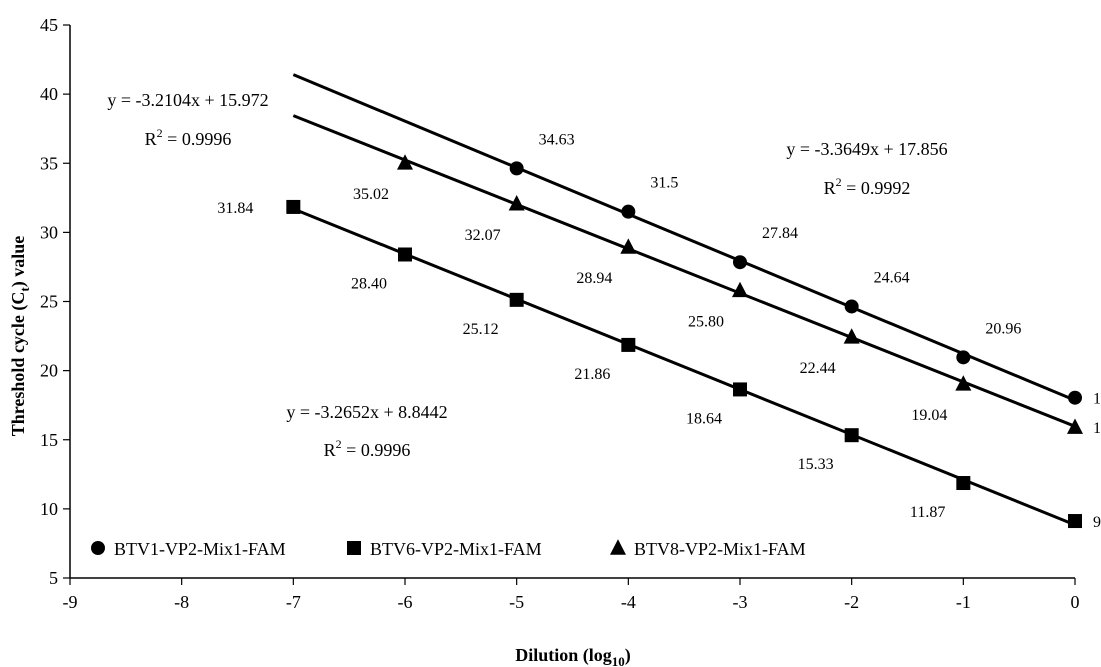 This screenshot has width=1101, height=667. Describe the element at coordinates (200, 549) in the screenshot. I see `legend-label: BTV1-VP2-Mix1-FAM` at that location.